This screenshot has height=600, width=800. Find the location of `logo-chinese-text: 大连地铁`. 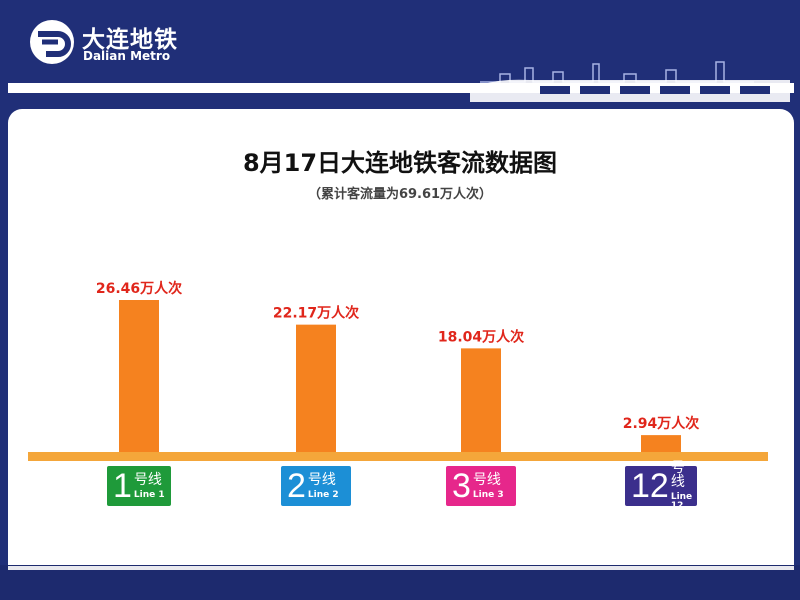

logo-chinese-text: 大连地铁 is located at coordinates (130, 40).